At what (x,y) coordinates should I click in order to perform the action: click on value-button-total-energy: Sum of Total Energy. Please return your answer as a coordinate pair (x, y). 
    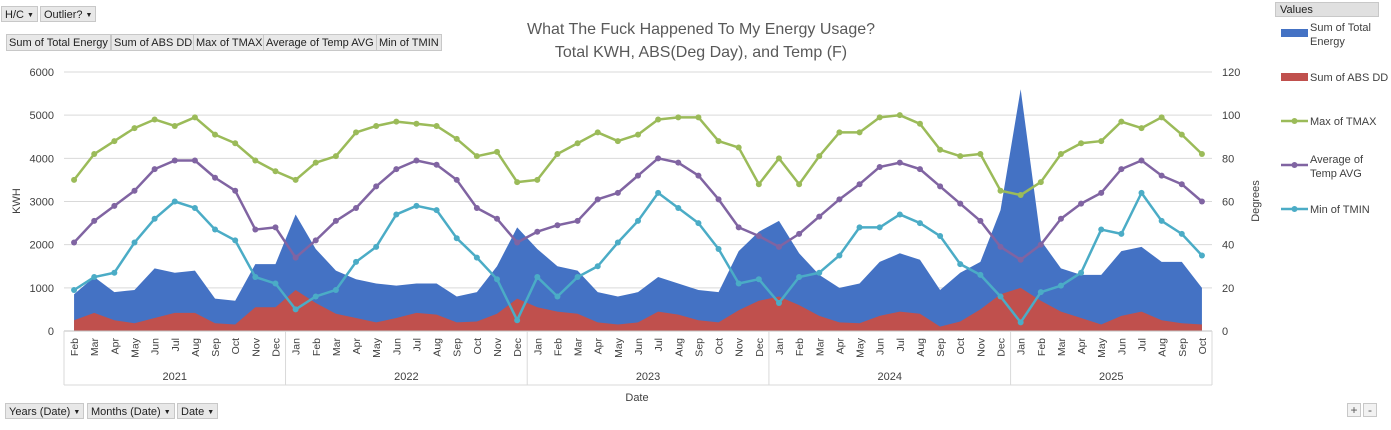
    Looking at the image, I should click on (58, 42).